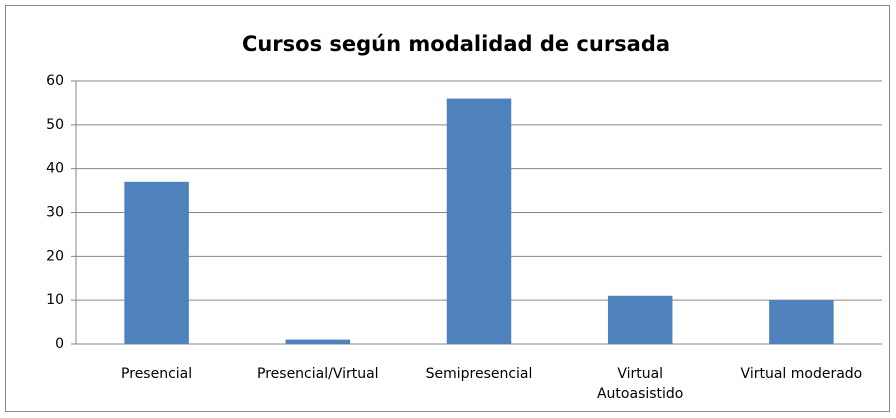 Image resolution: width=896 pixels, height=418 pixels. What do you see at coordinates (55, 256) in the screenshot?
I see `y-tick-label: 20` at bounding box center [55, 256].